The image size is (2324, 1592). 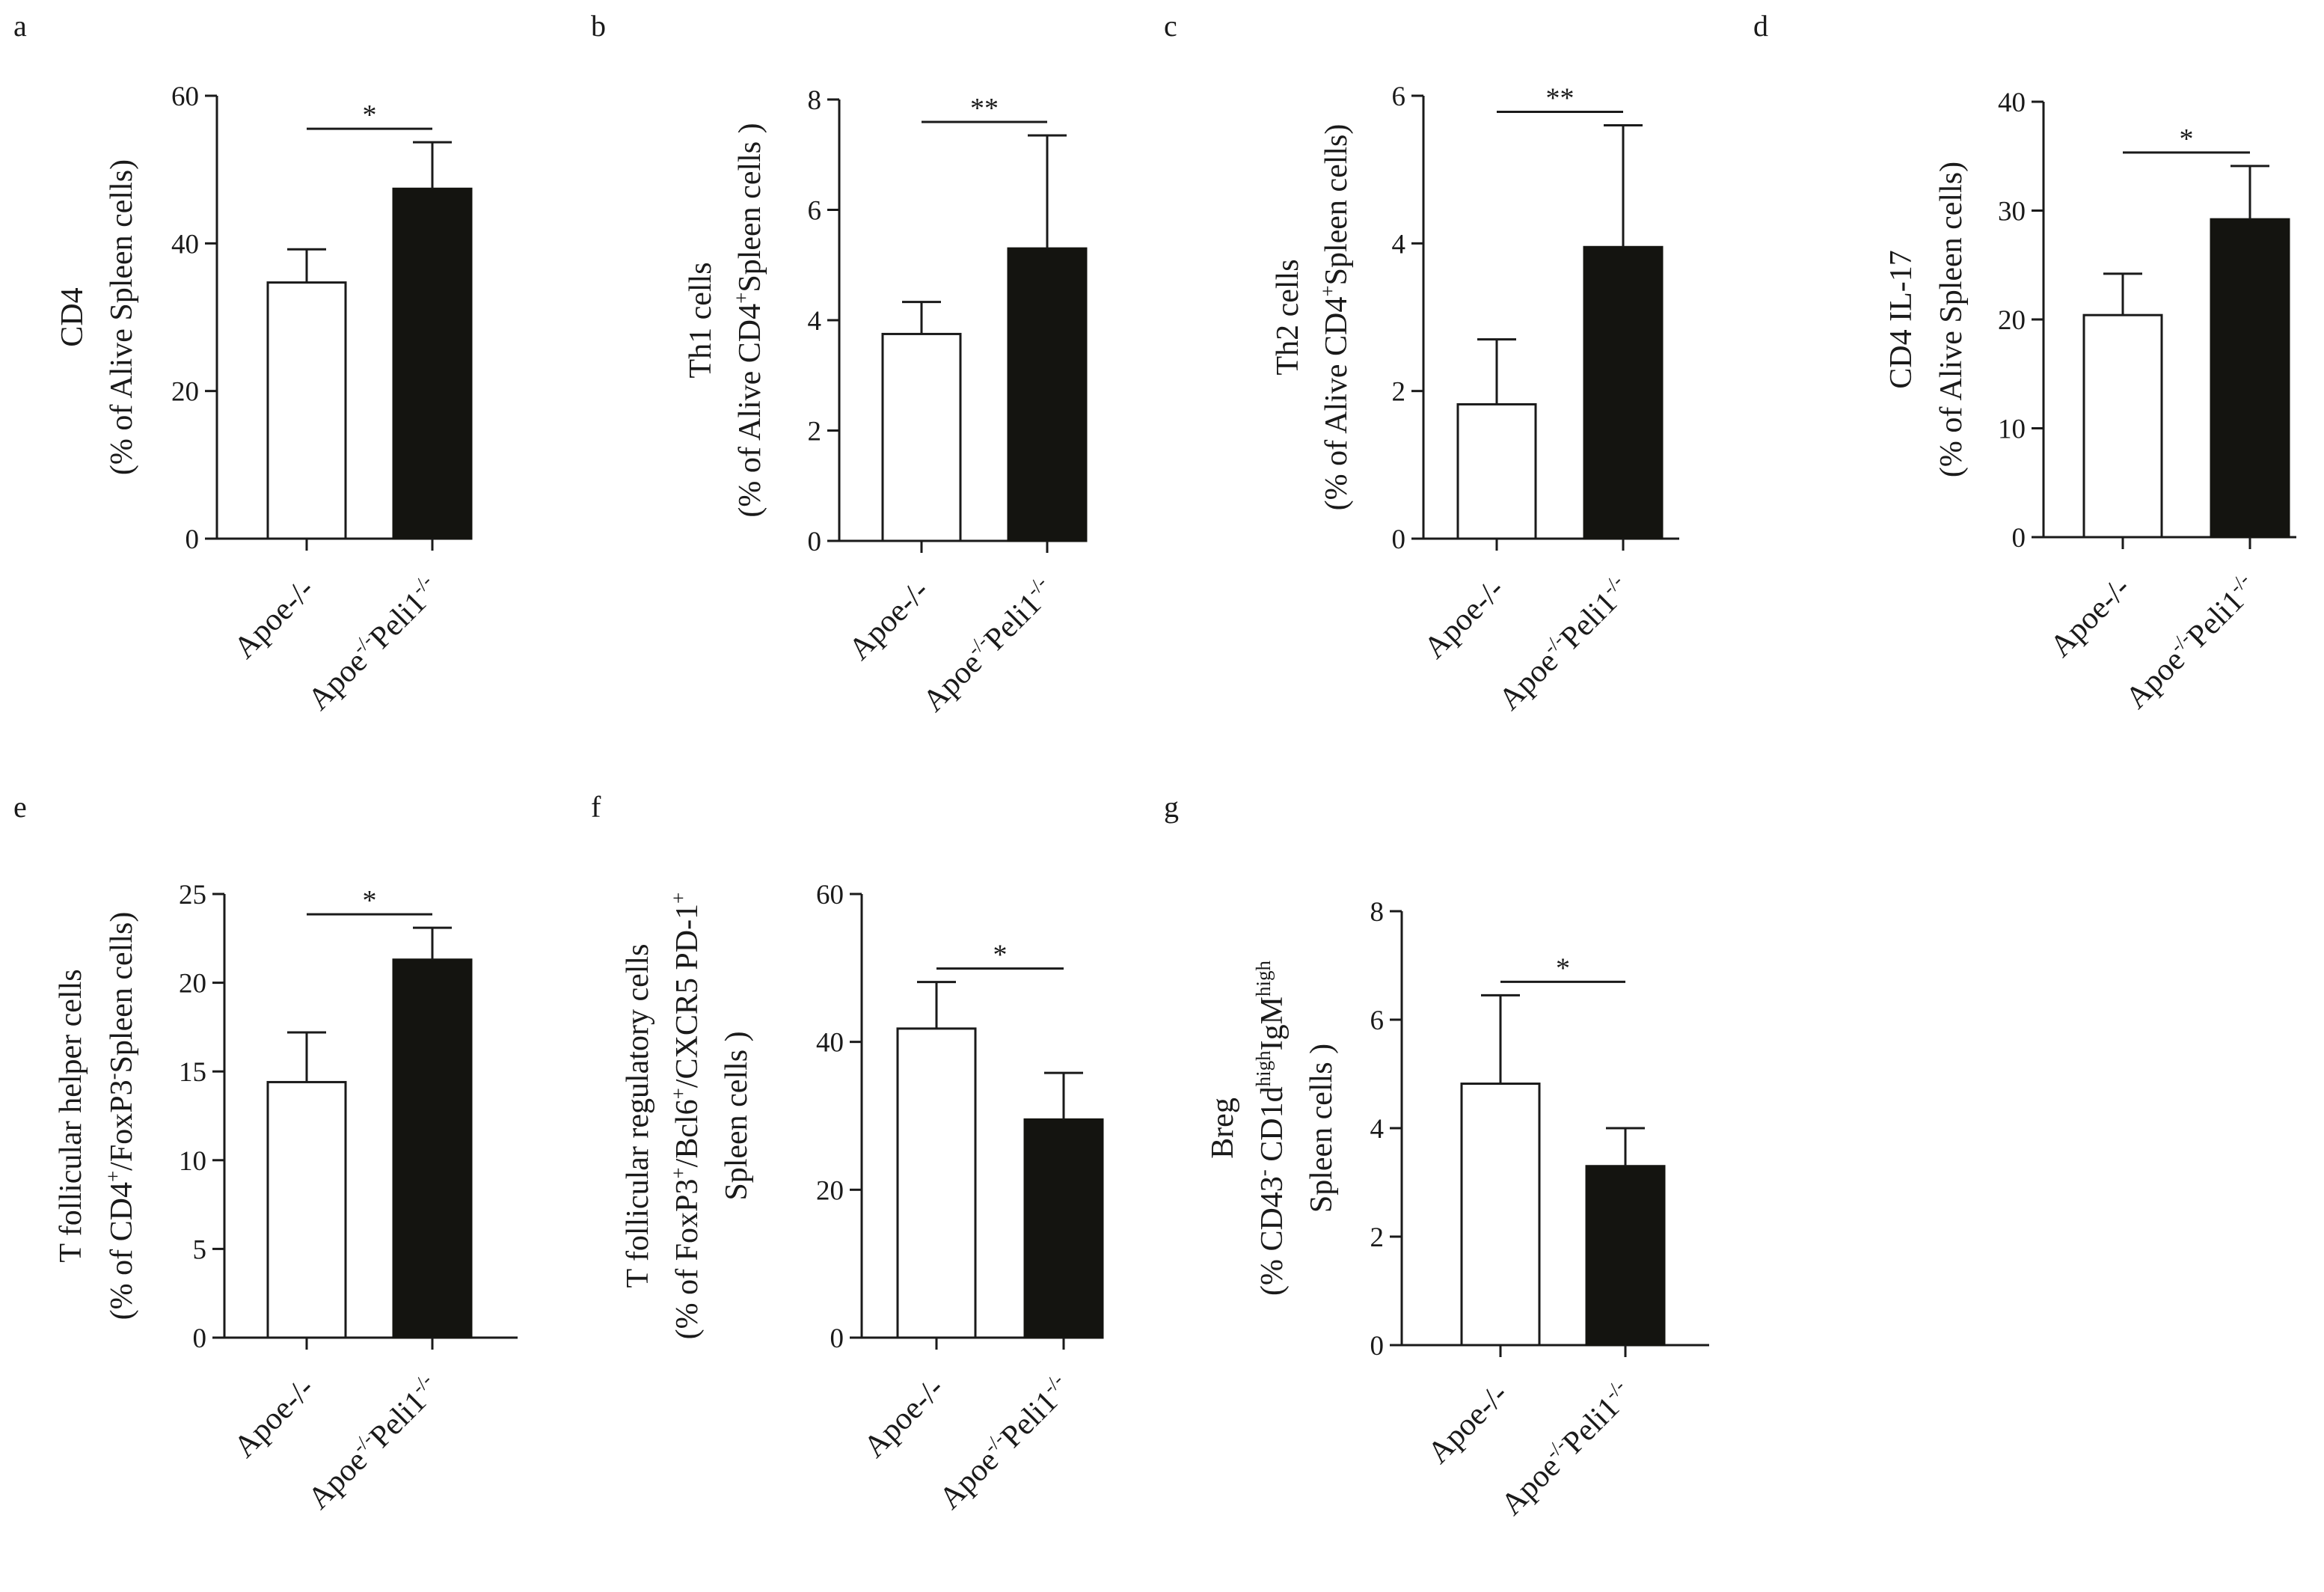 I want to click on y-axis-label: (% CD43- CD1dhighIgMhigh, so click(x=1271, y=1128).